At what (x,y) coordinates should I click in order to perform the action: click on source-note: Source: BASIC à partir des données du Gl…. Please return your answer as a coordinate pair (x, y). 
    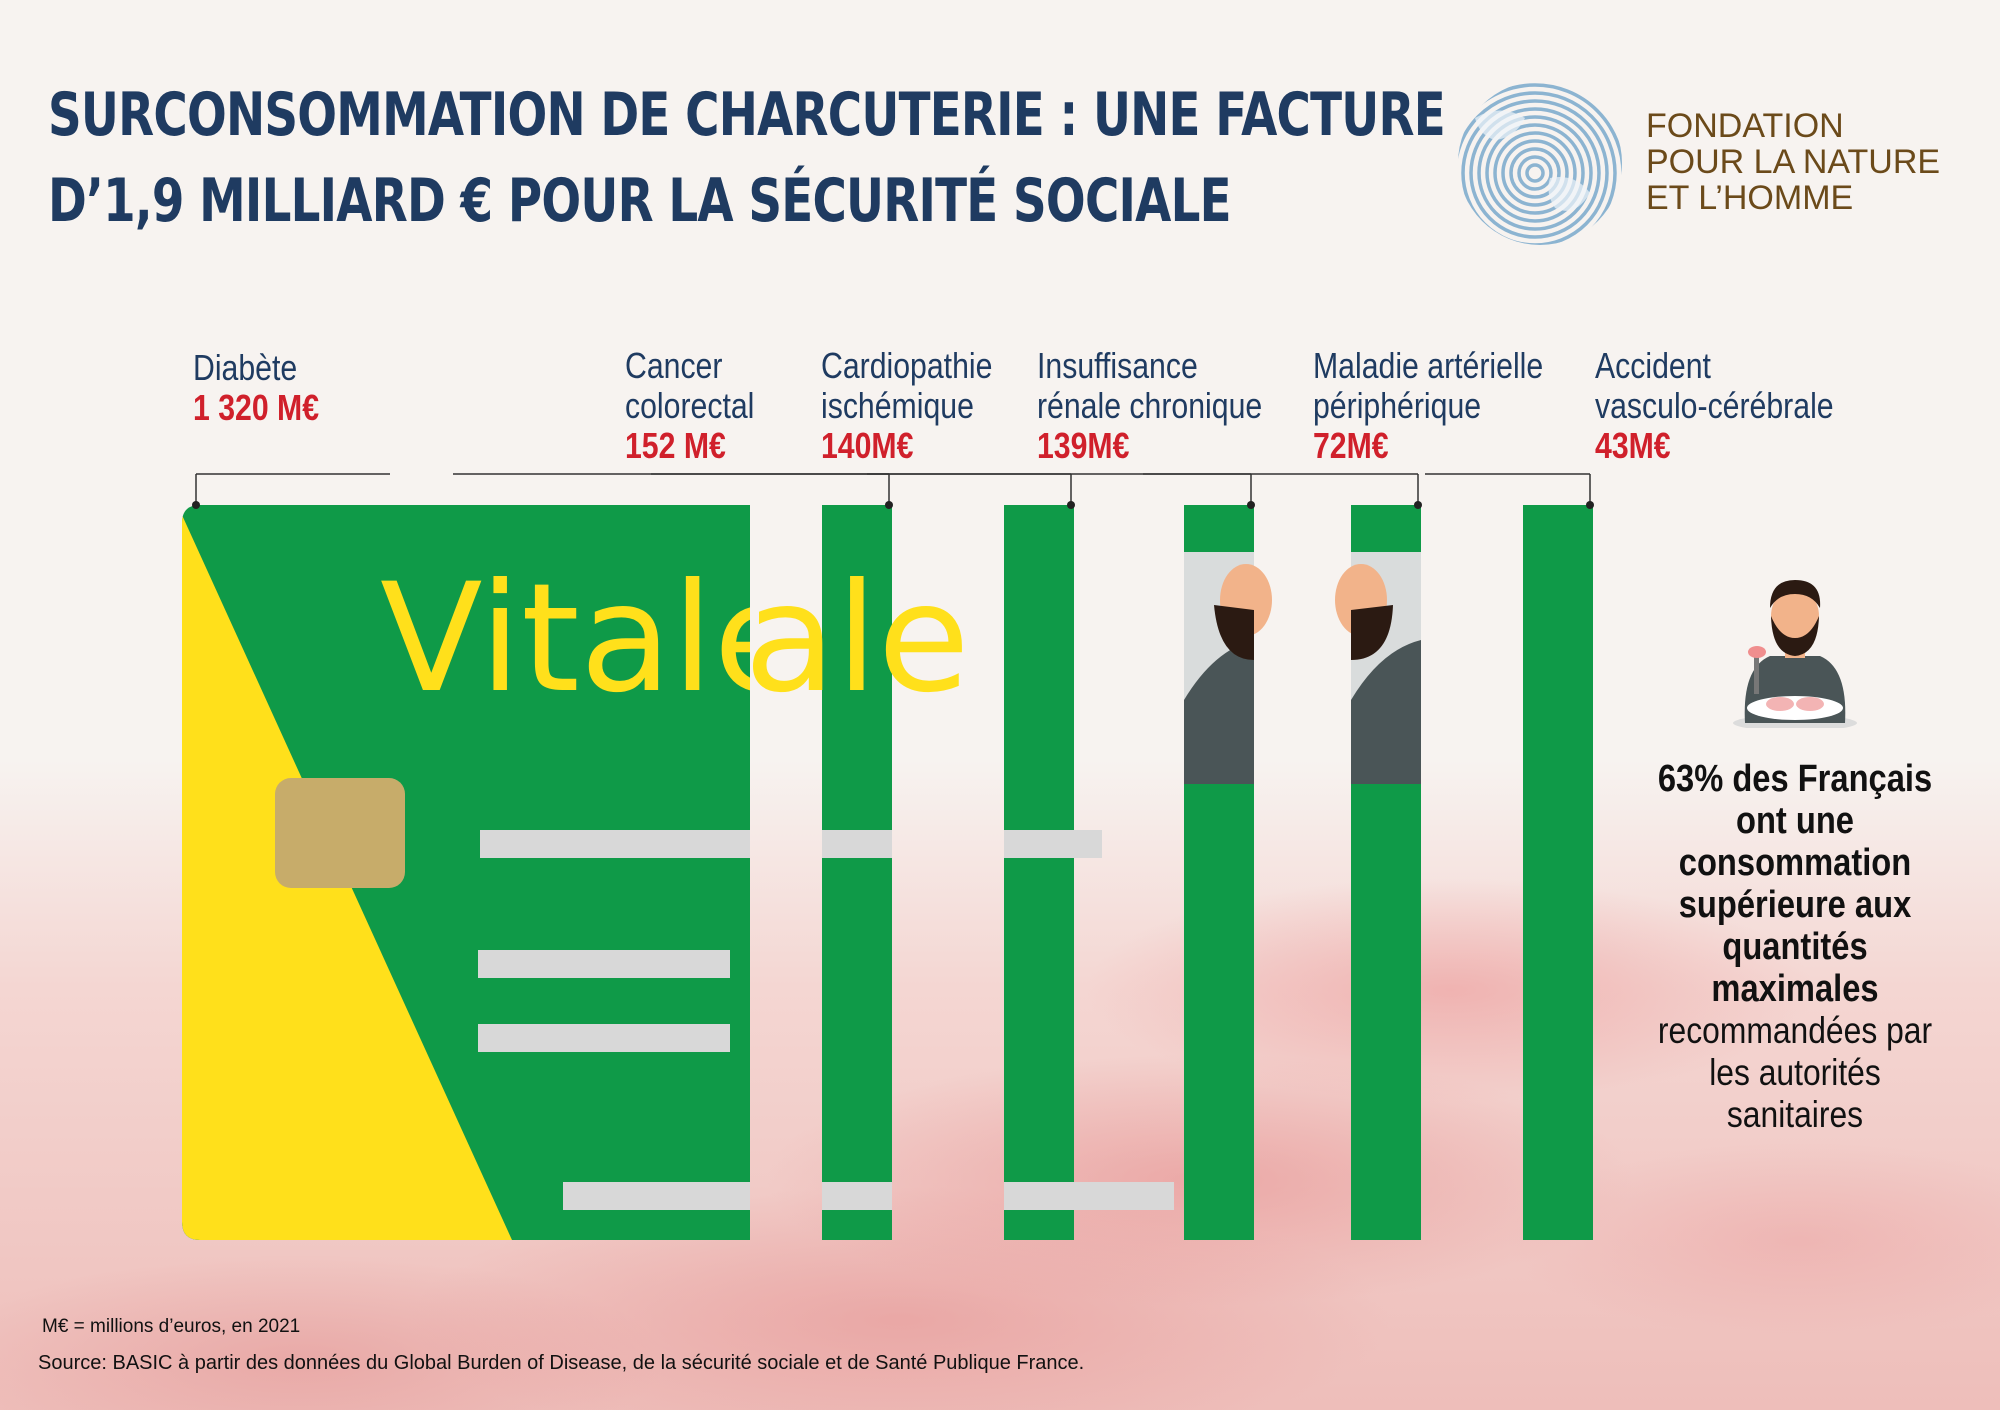
    Looking at the image, I should click on (561, 1363).